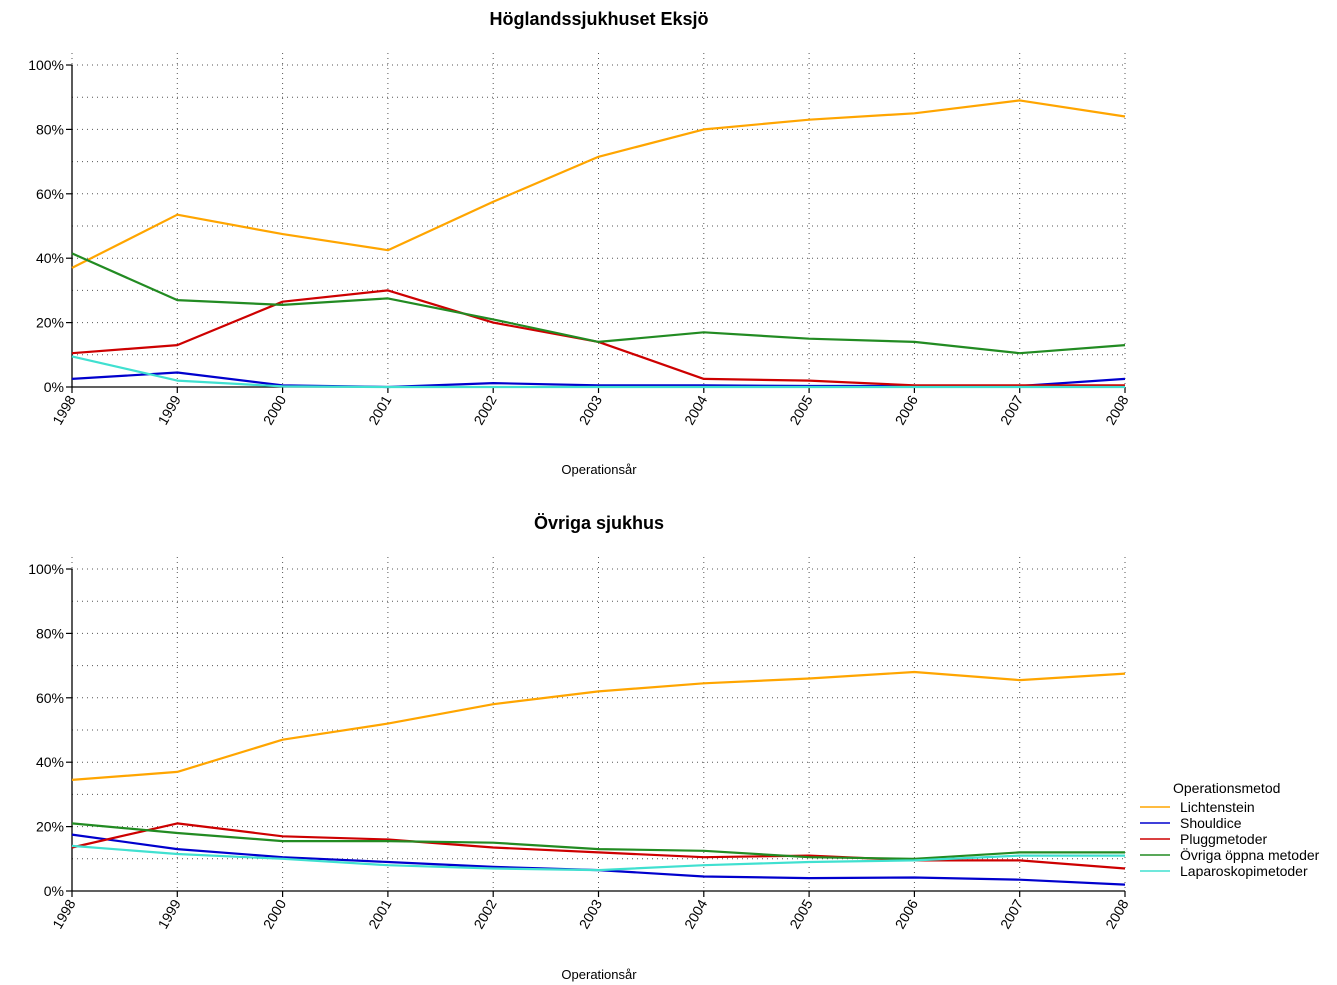 This screenshot has height=985, width=1337. Describe the element at coordinates (598, 19) in the screenshot. I see `chart-title: Höglandssjukhuset Eksjö` at that location.